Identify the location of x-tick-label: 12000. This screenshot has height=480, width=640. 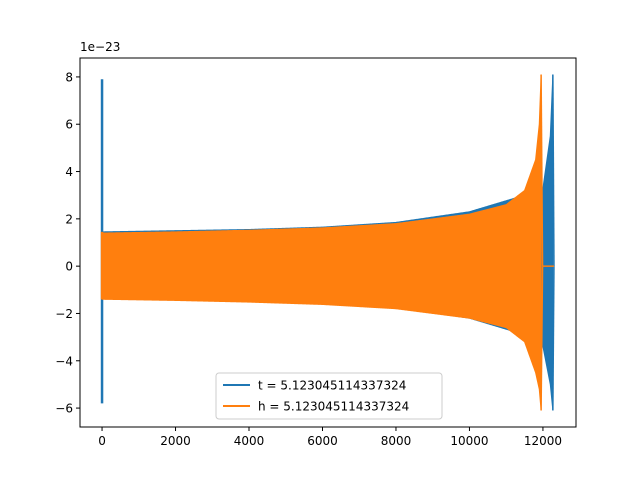
(543, 441).